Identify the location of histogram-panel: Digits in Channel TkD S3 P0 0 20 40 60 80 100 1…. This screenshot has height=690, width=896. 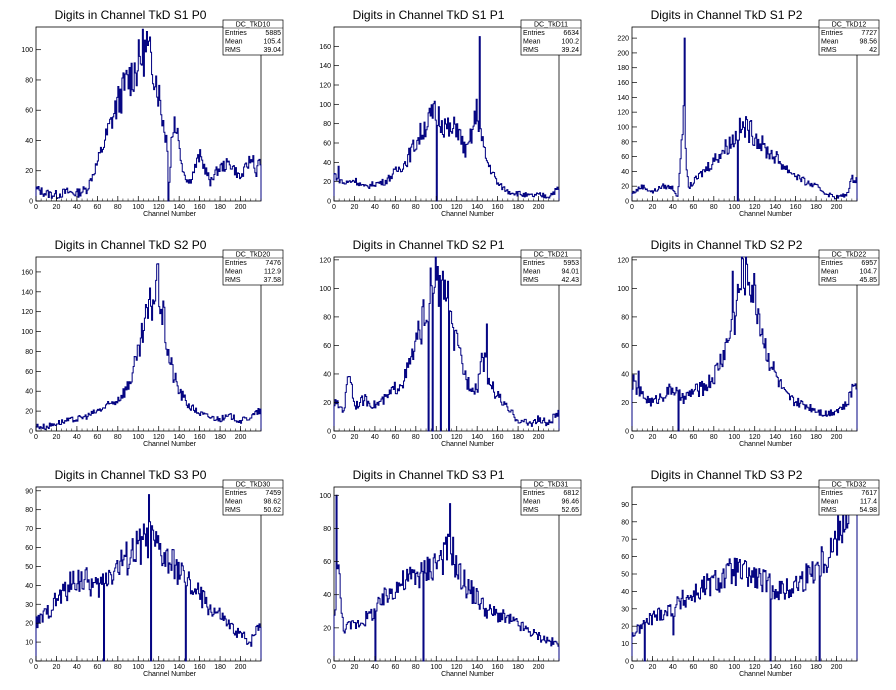
(149, 575).